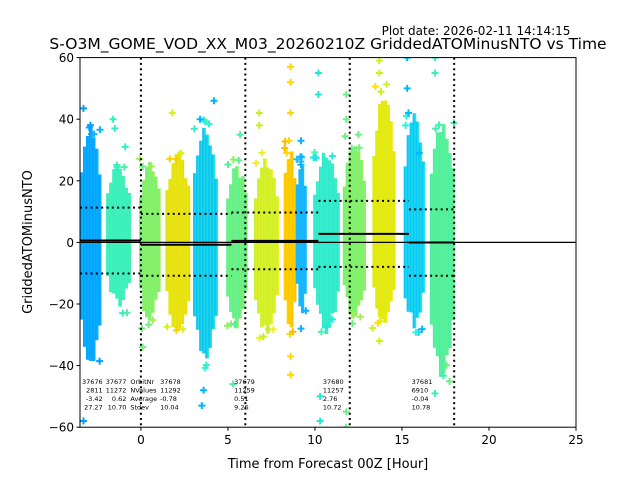  I want to click on x-tick-label: 5, so click(228, 440).